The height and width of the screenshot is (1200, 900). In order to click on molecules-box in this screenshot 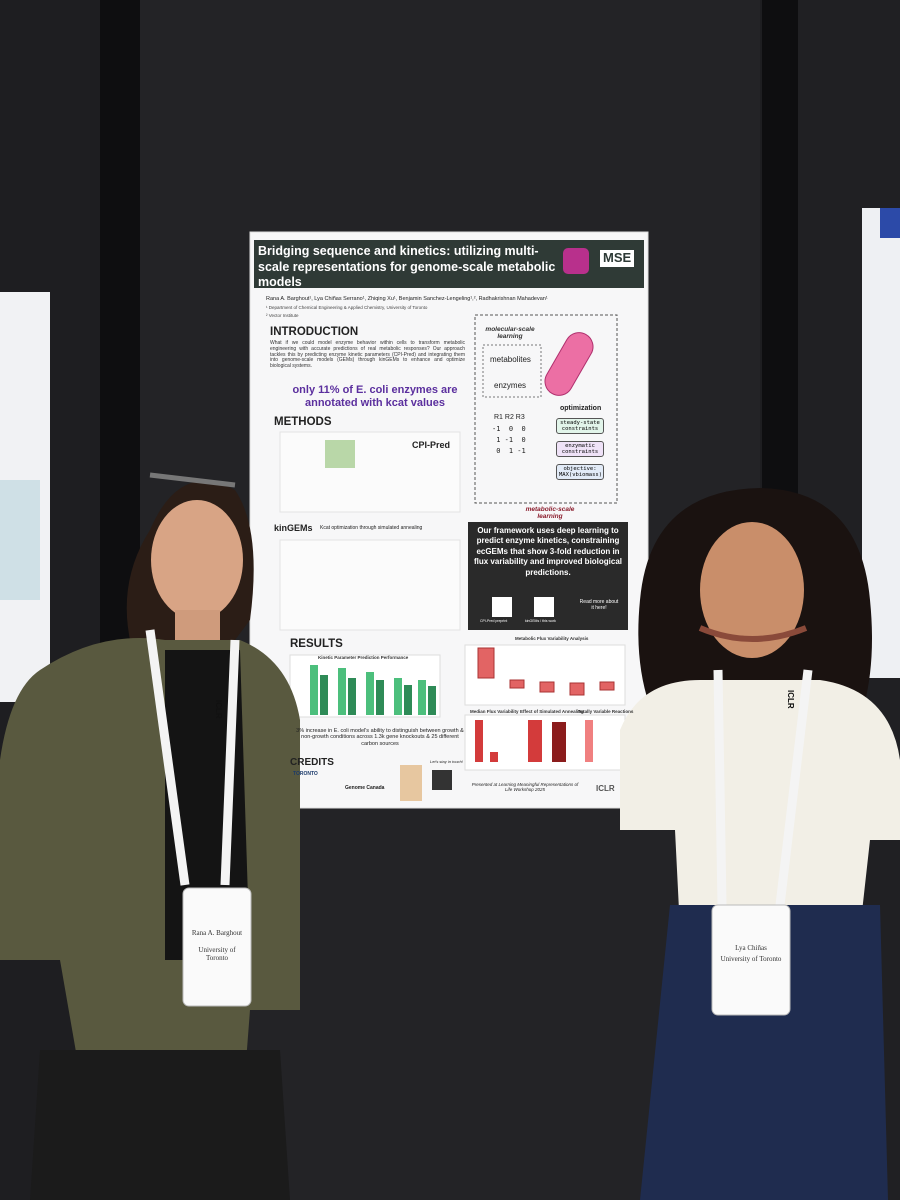, I will do `click(512, 371)`.